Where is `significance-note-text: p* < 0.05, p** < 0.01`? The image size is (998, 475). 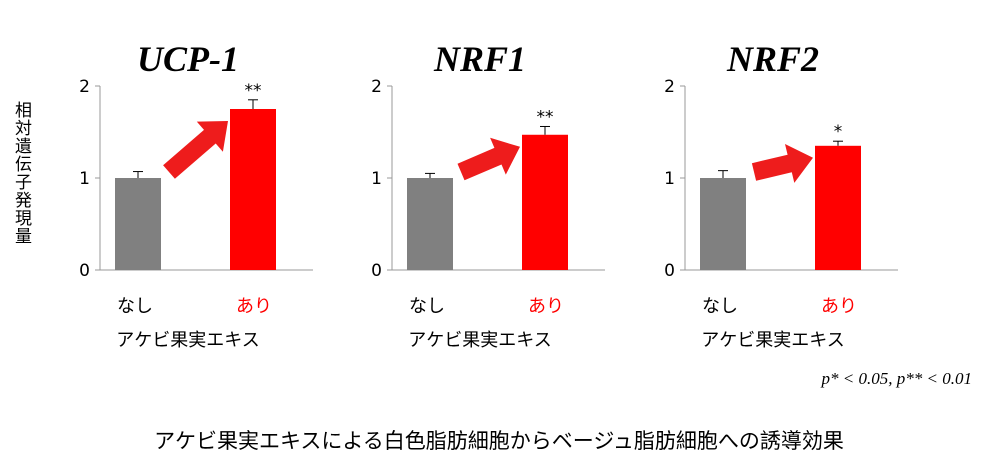
significance-note-text: p* < 0.05, p** < 0.01 is located at coordinates (896, 378).